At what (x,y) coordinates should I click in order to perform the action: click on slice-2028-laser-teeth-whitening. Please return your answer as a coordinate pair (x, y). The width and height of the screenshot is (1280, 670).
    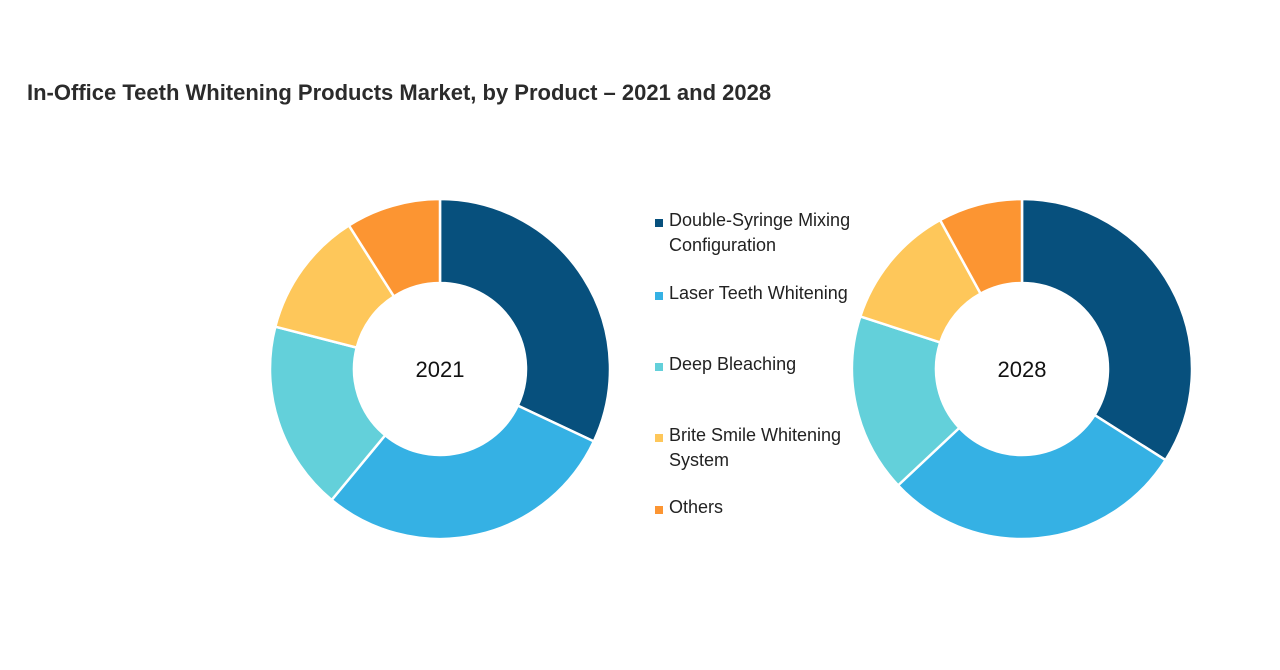
    Looking at the image, I should click on (1031, 477).